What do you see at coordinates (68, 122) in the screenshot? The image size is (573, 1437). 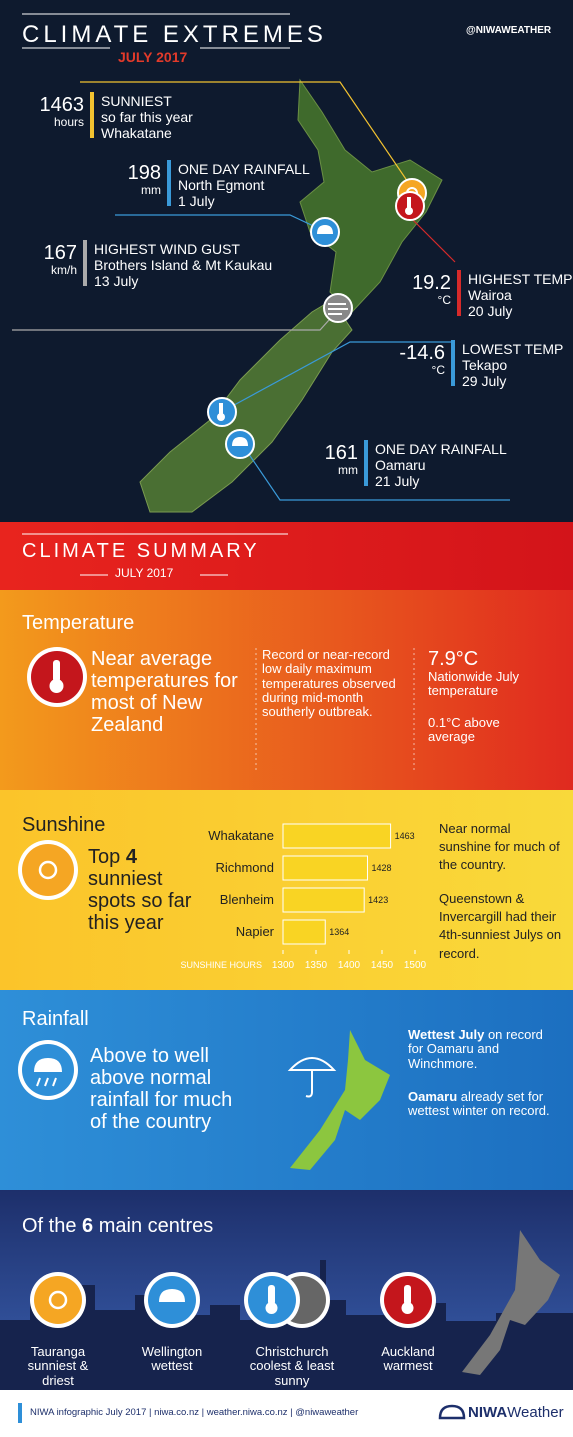 I see `extreme-unit: hours` at bounding box center [68, 122].